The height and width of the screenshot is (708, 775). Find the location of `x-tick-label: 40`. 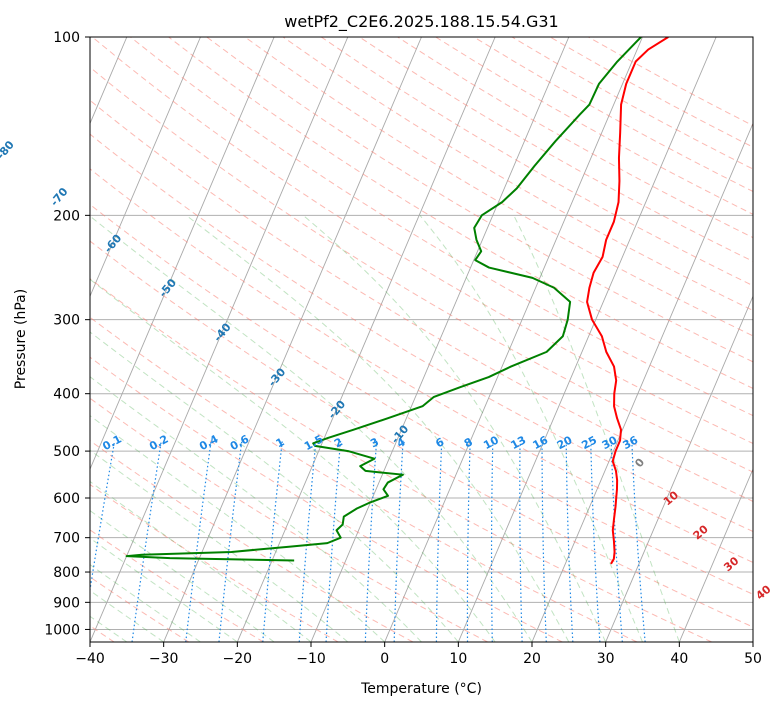

x-tick-label: 40 is located at coordinates (679, 659).